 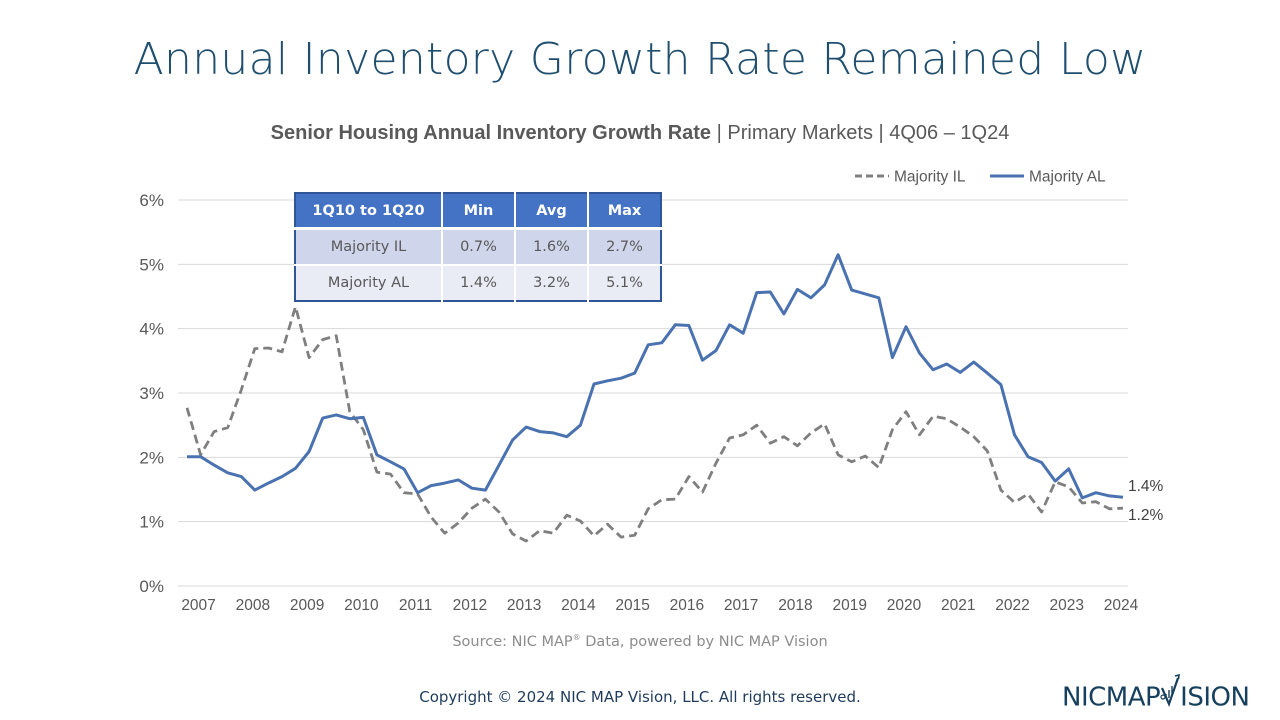 I want to click on x-tick-label: 2007, so click(x=198, y=605).